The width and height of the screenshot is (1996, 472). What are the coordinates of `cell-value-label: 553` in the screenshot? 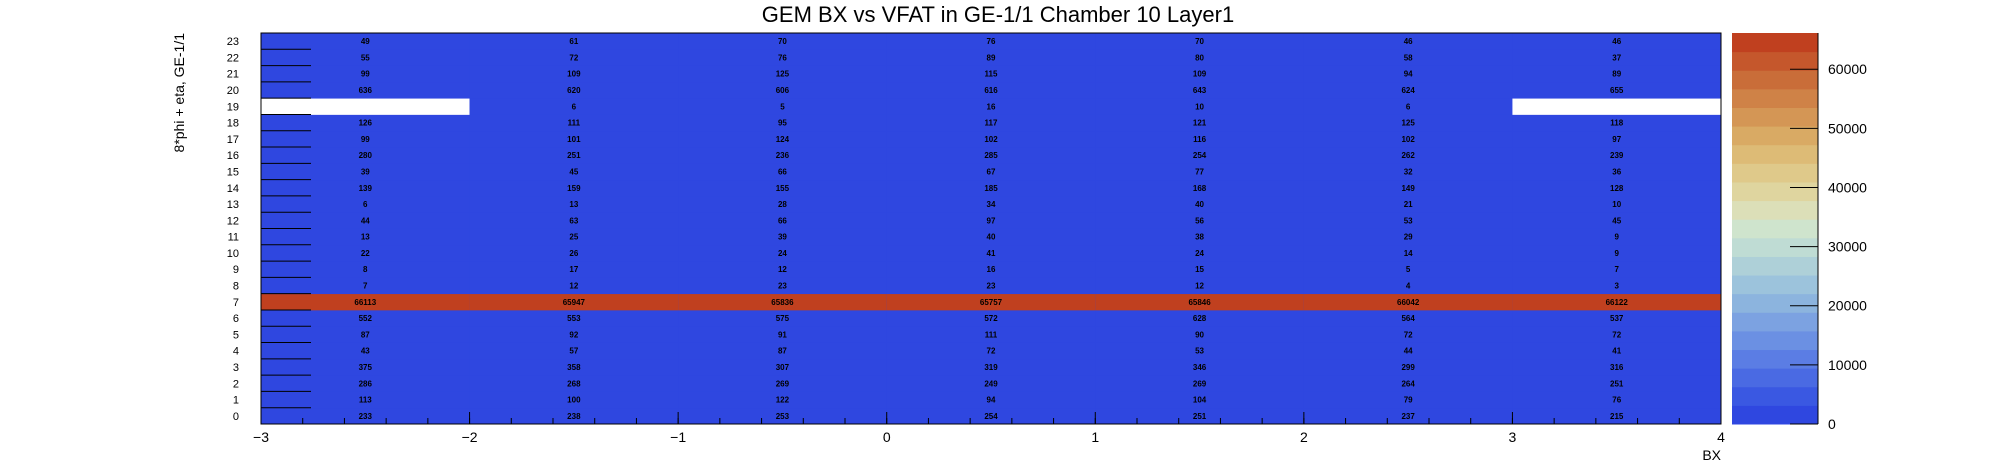 It's located at (574, 318).